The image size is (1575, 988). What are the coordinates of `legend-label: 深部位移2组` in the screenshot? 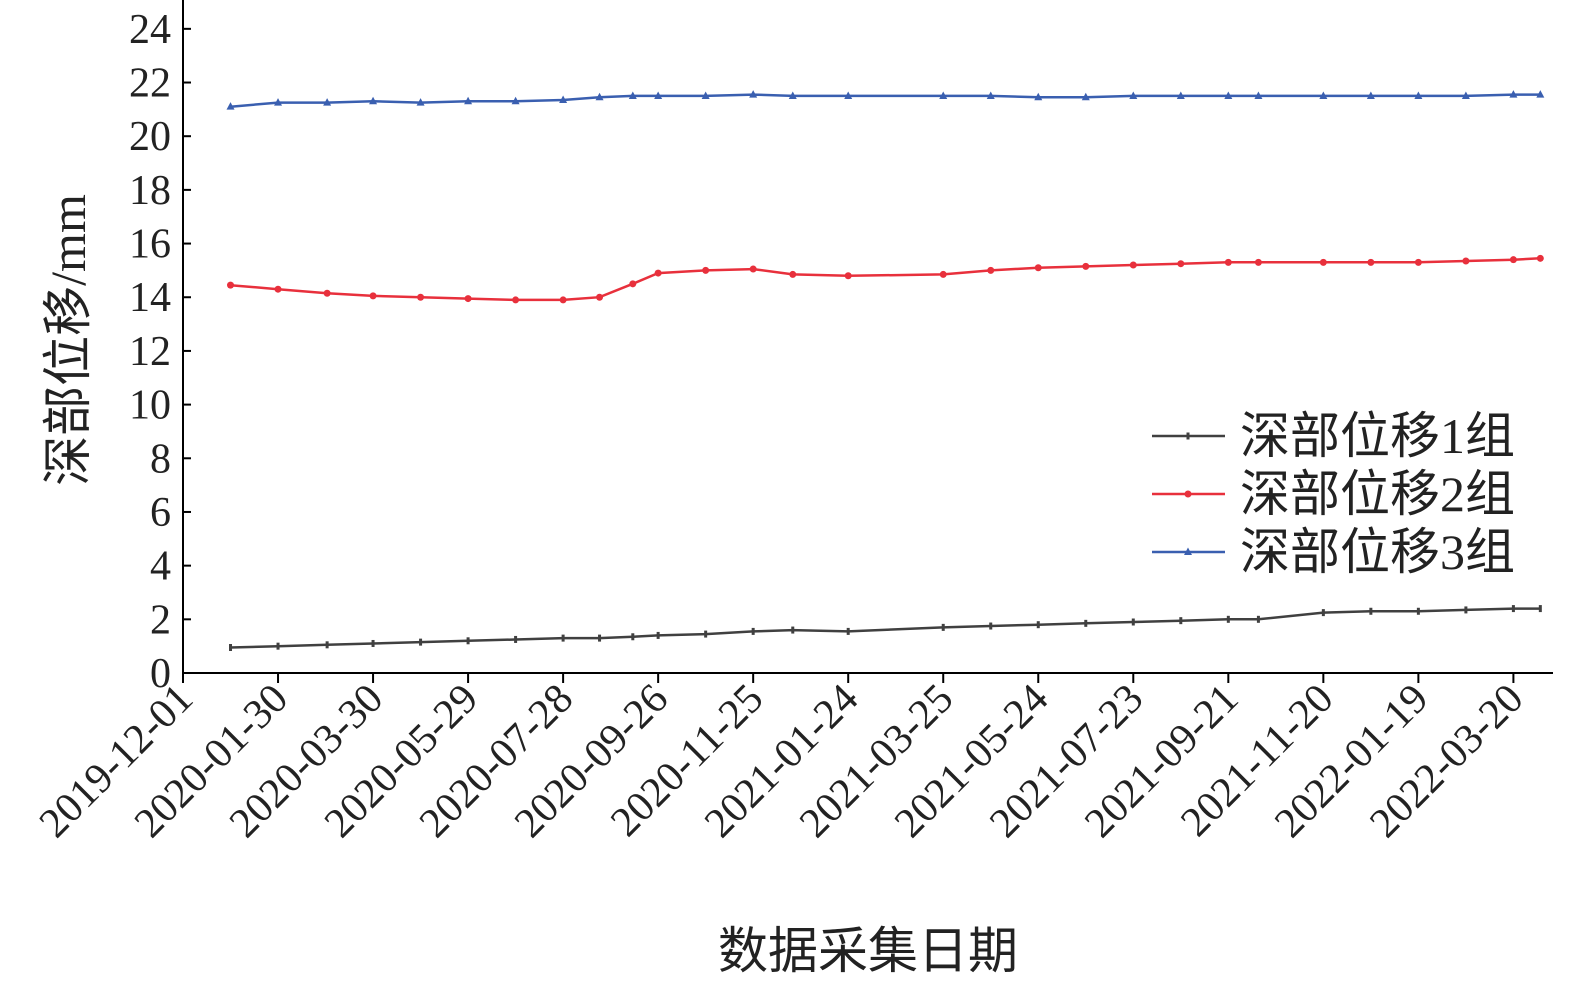 It's located at (1377, 494).